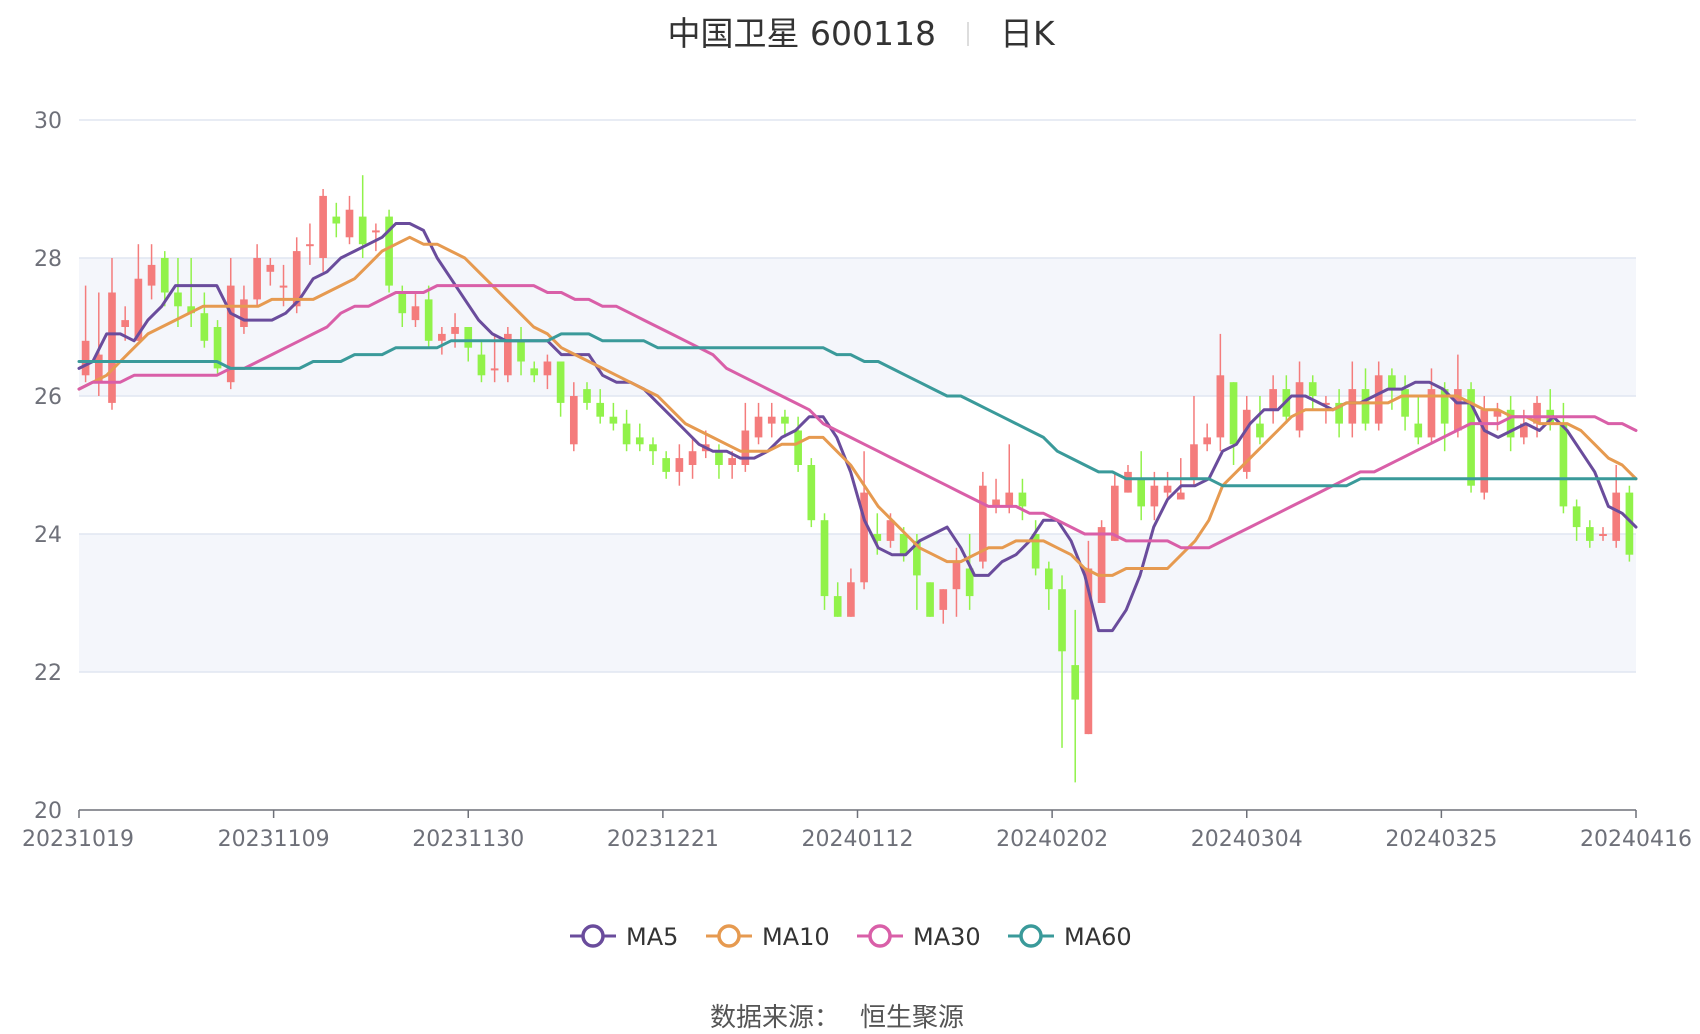 This screenshot has width=1700, height=1034. Describe the element at coordinates (775, 1018) in the screenshot. I see `data-source-label: 数据来源：` at that location.